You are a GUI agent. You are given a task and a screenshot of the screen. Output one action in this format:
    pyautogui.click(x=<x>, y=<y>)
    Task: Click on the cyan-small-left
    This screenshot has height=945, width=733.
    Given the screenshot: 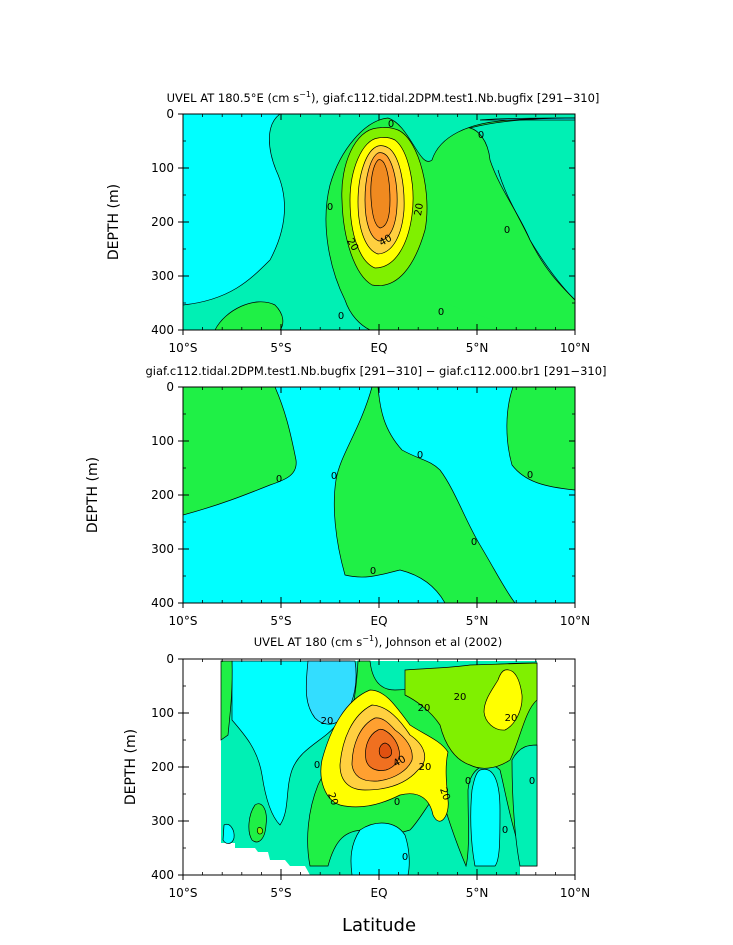 What is the action you would take?
    pyautogui.click(x=228, y=834)
    